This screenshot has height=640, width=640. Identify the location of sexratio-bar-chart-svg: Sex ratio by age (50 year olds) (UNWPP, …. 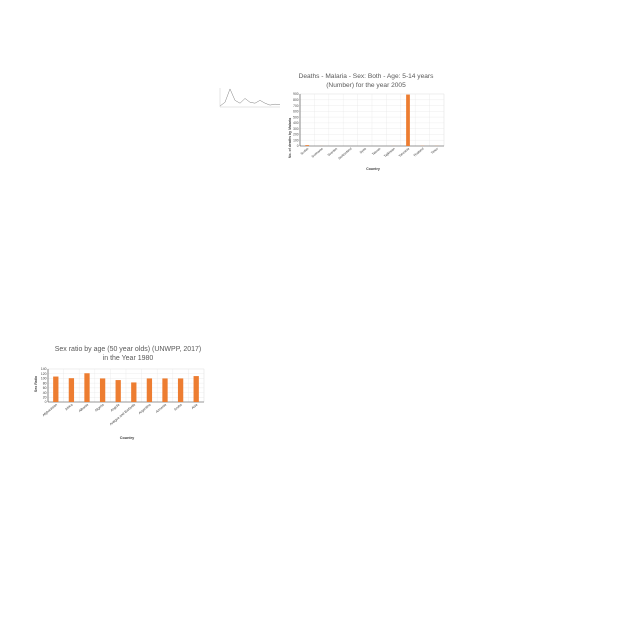
(119, 393).